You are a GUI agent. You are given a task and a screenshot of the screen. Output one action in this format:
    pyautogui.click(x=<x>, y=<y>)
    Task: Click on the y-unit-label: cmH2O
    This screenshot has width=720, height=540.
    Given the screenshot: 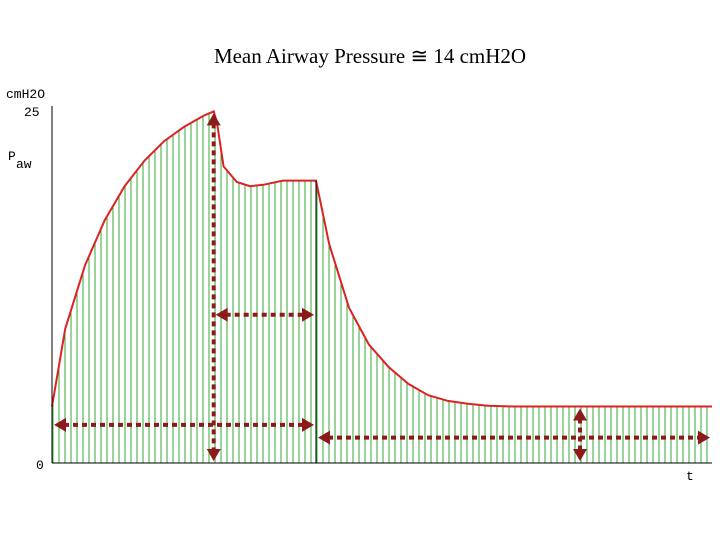 What is the action you would take?
    pyautogui.click(x=25, y=94)
    